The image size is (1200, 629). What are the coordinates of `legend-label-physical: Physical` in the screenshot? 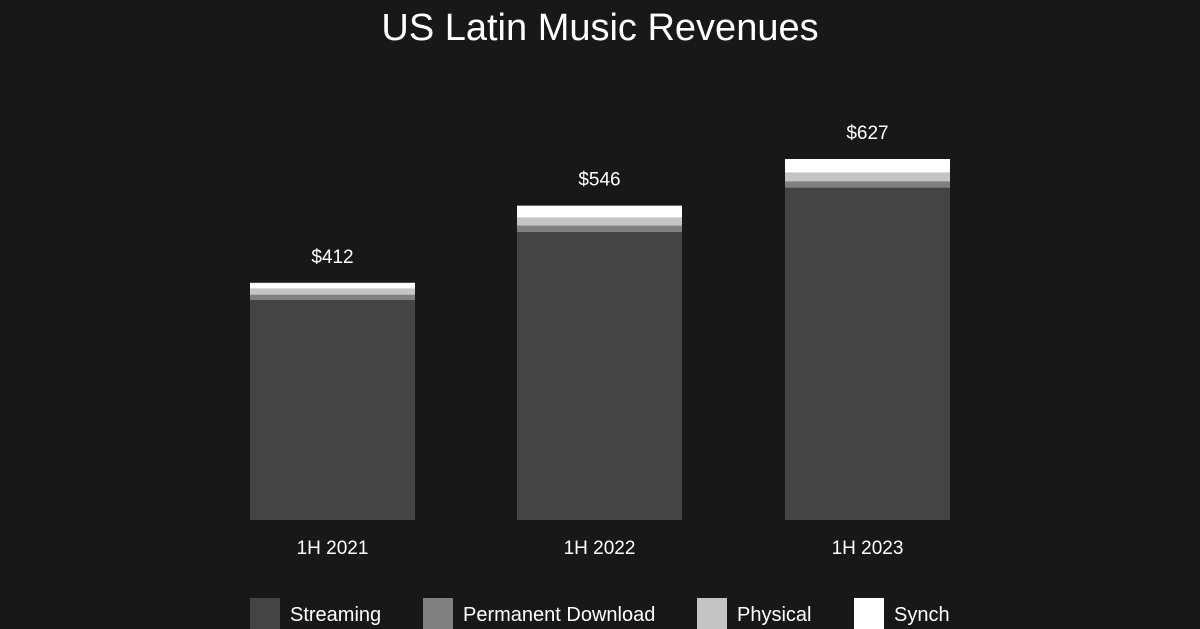 It's located at (774, 615).